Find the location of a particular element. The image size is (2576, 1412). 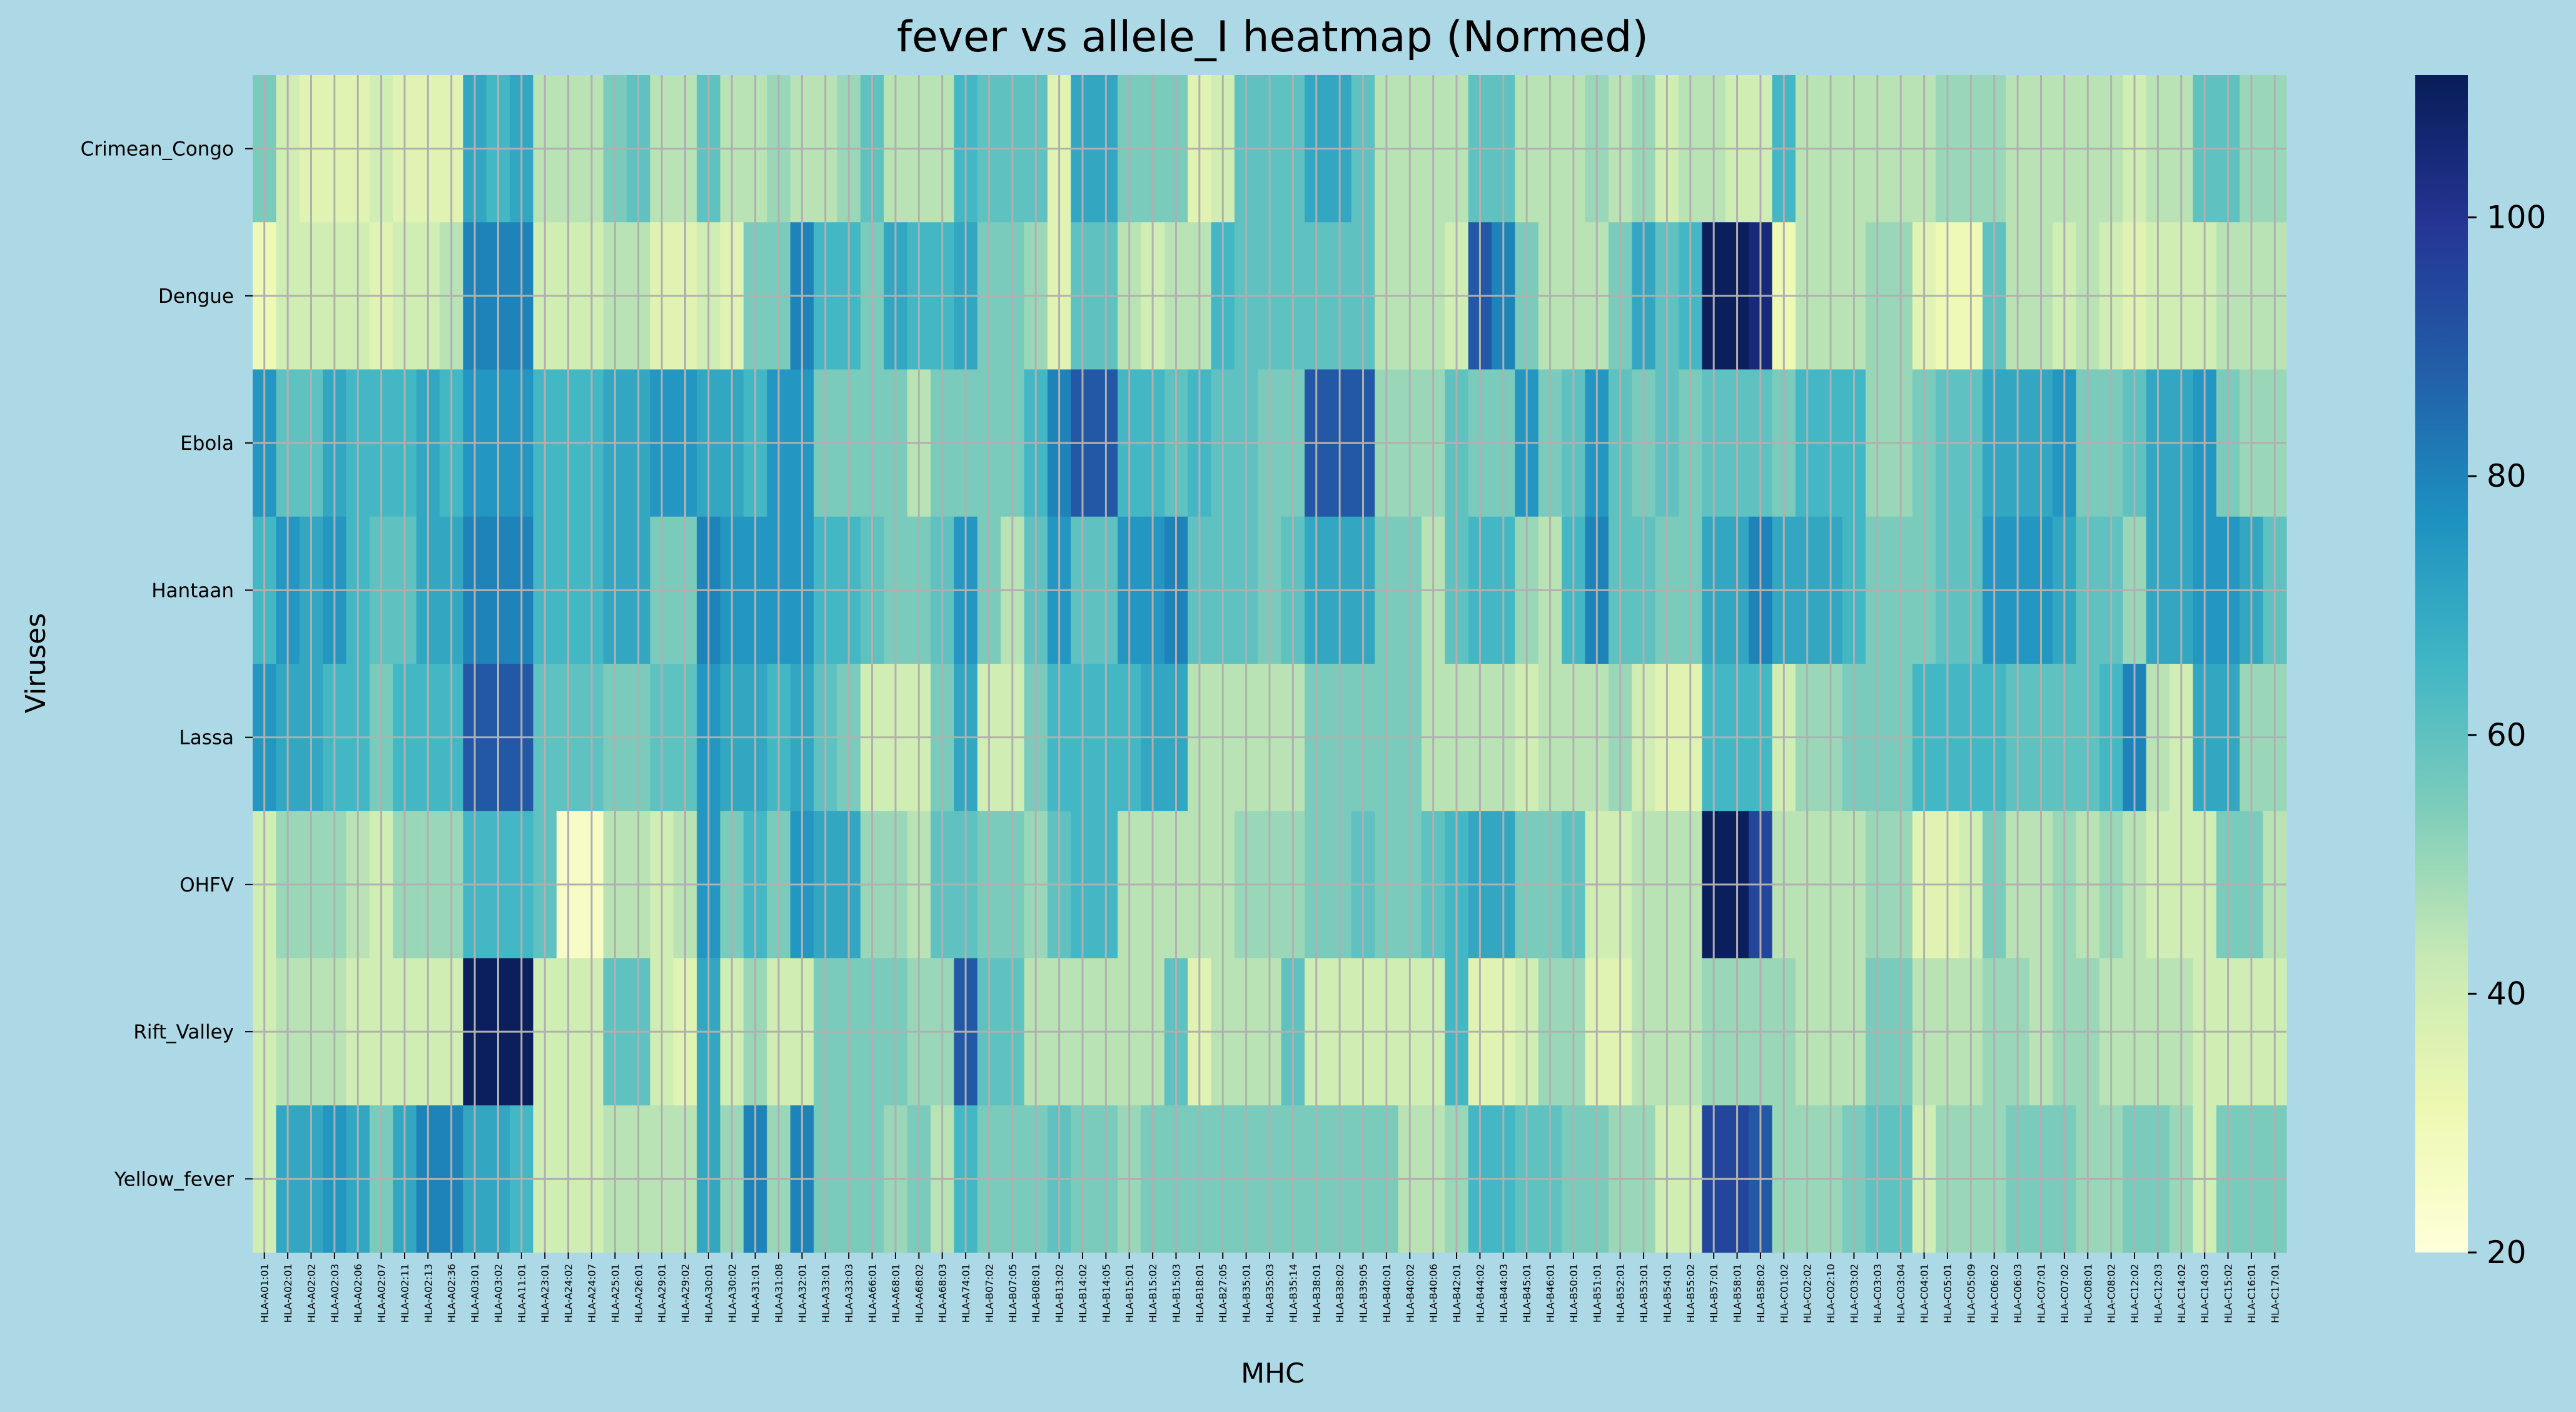

x-tick-label: HLA-B15:01 is located at coordinates (1130, 1293).